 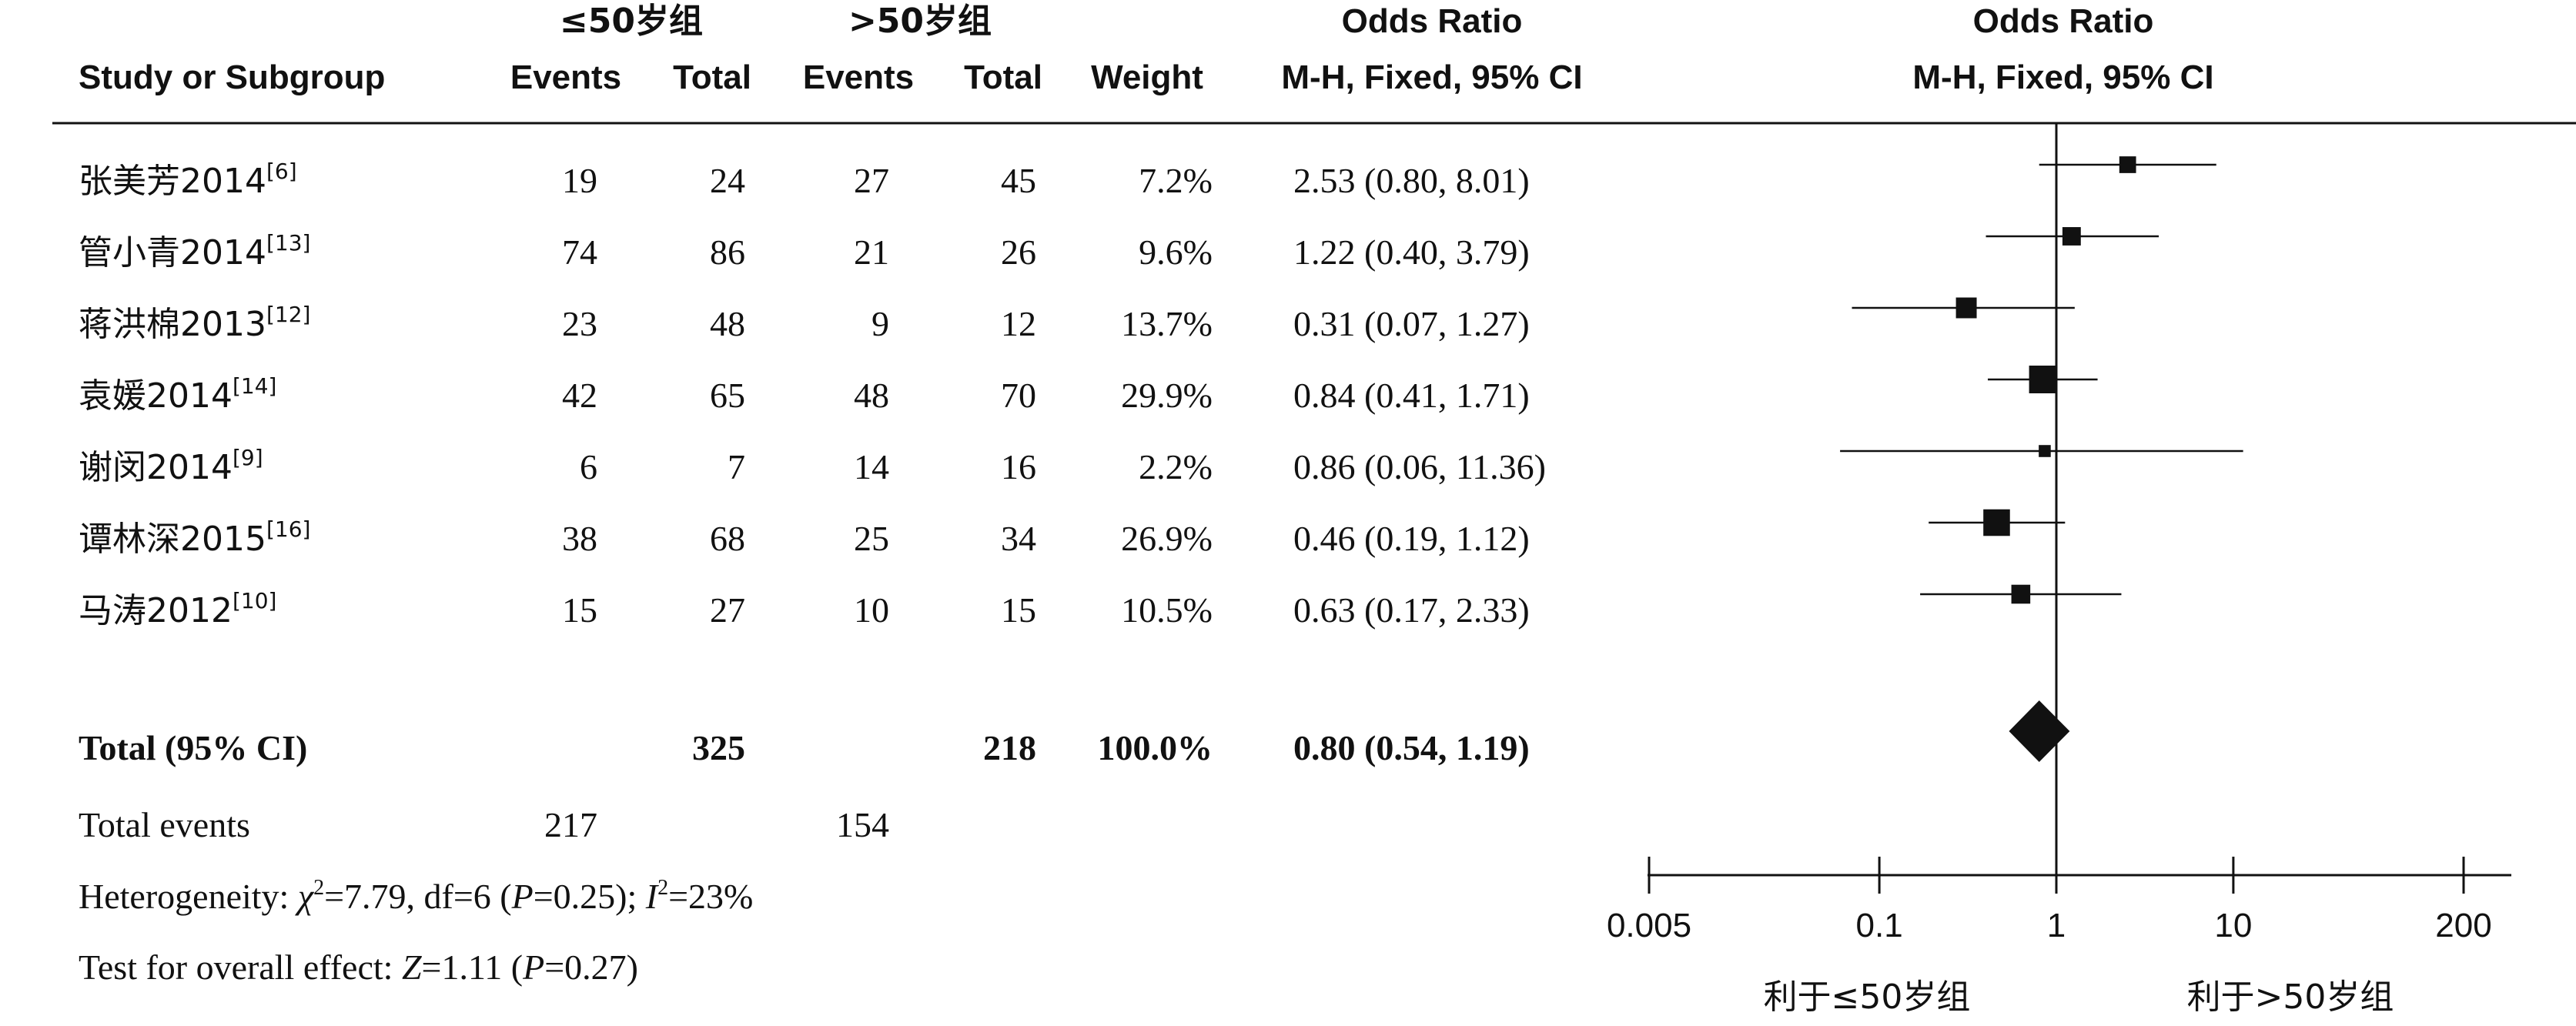 I want to click on total-weight: 100.0%, so click(x=1155, y=748).